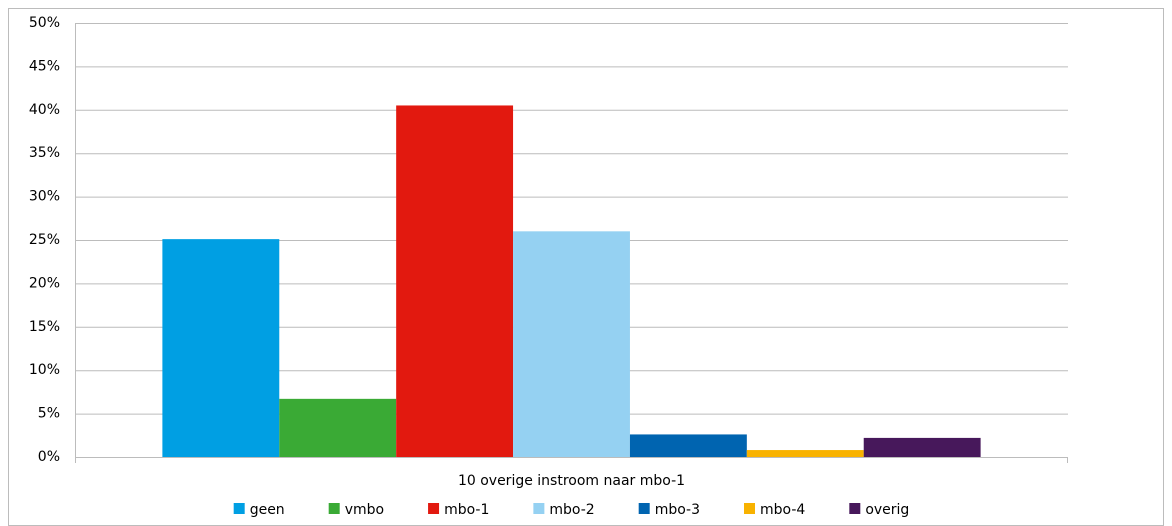 This screenshot has height=526, width=1172. I want to click on y-tick-label: 20%, so click(44, 283).